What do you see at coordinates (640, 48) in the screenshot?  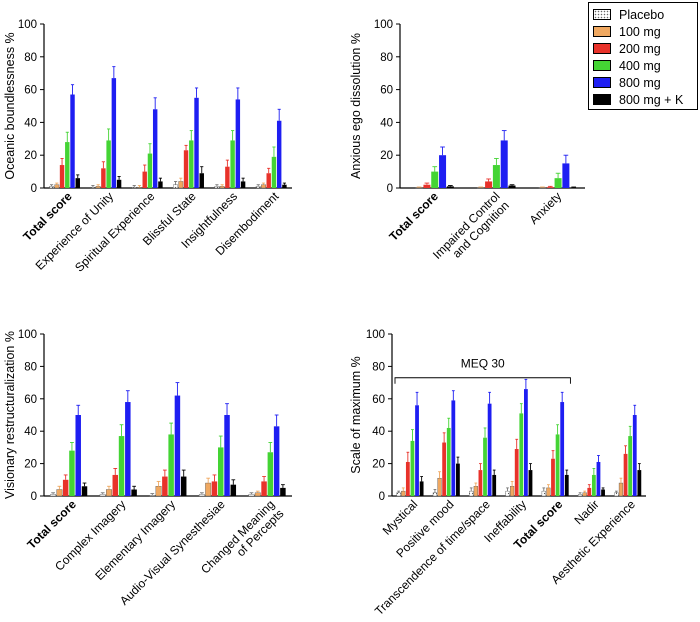 I see `legend-label-200mg: 200 mg` at bounding box center [640, 48].